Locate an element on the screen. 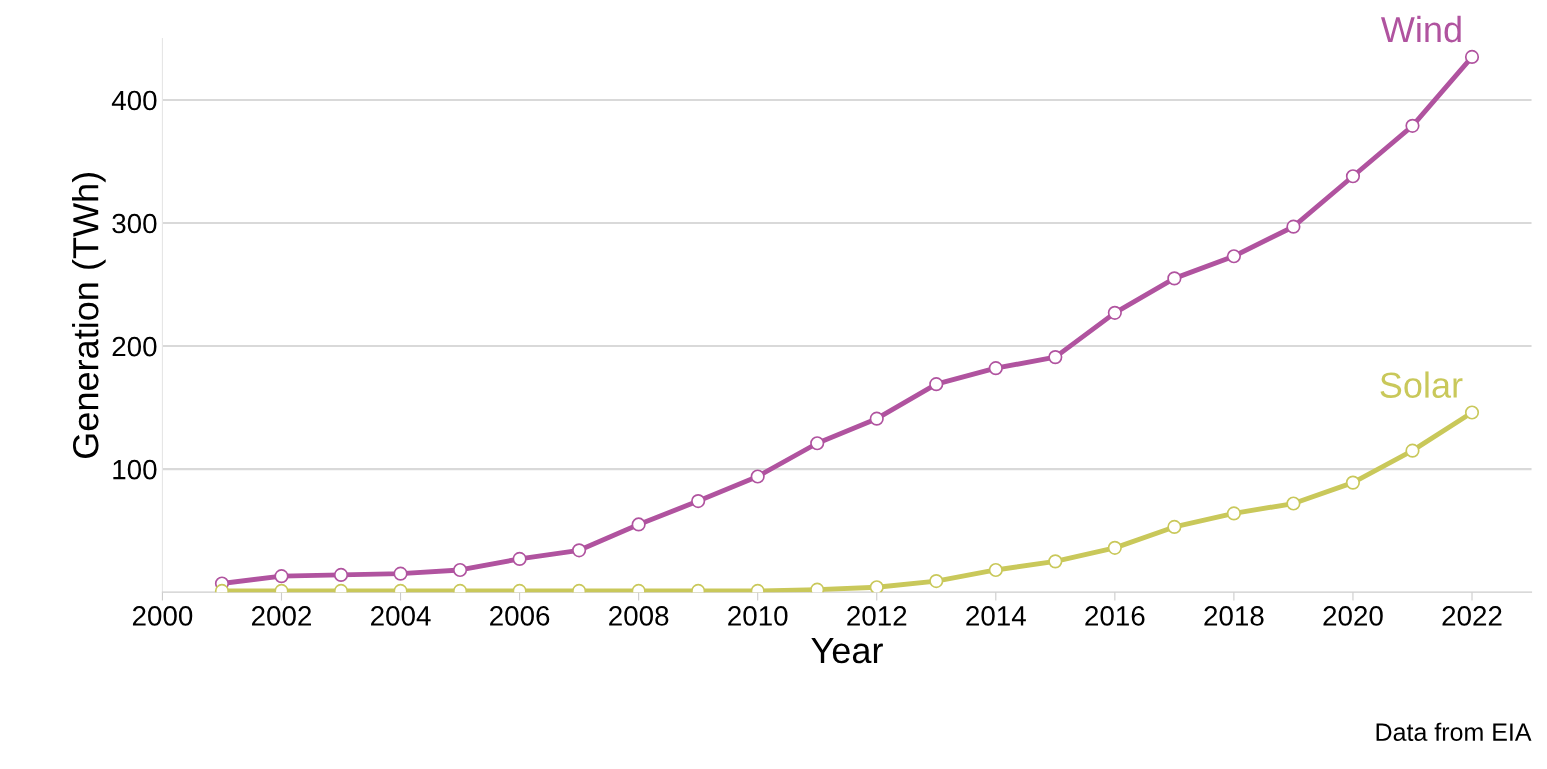 The height and width of the screenshot is (769, 1547). series-label: Solar is located at coordinates (1421, 384).